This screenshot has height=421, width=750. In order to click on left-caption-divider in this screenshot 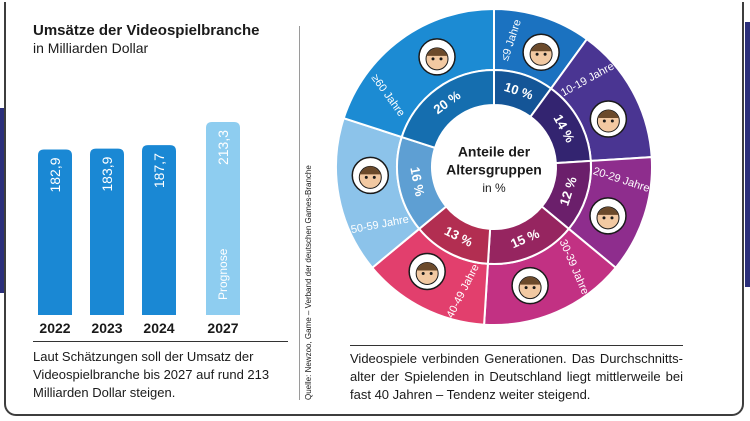, I will do `click(160, 341)`.